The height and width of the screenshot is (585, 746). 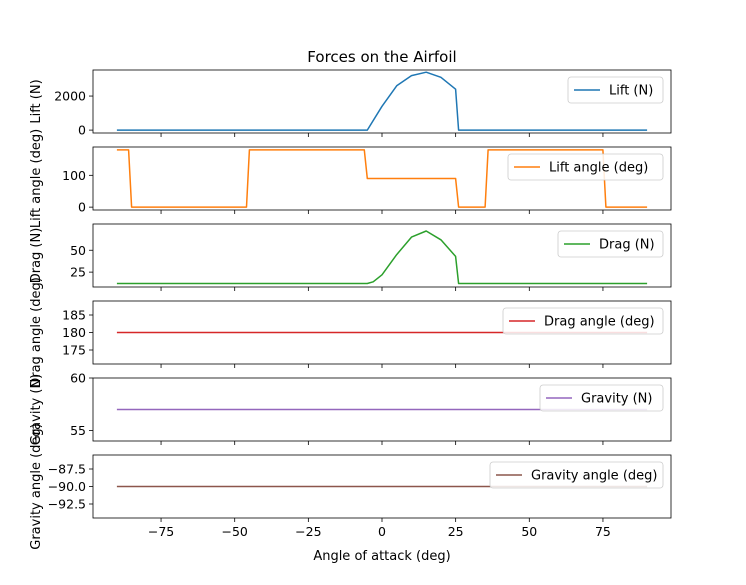 I want to click on legend: Lift (N), so click(x=615, y=90).